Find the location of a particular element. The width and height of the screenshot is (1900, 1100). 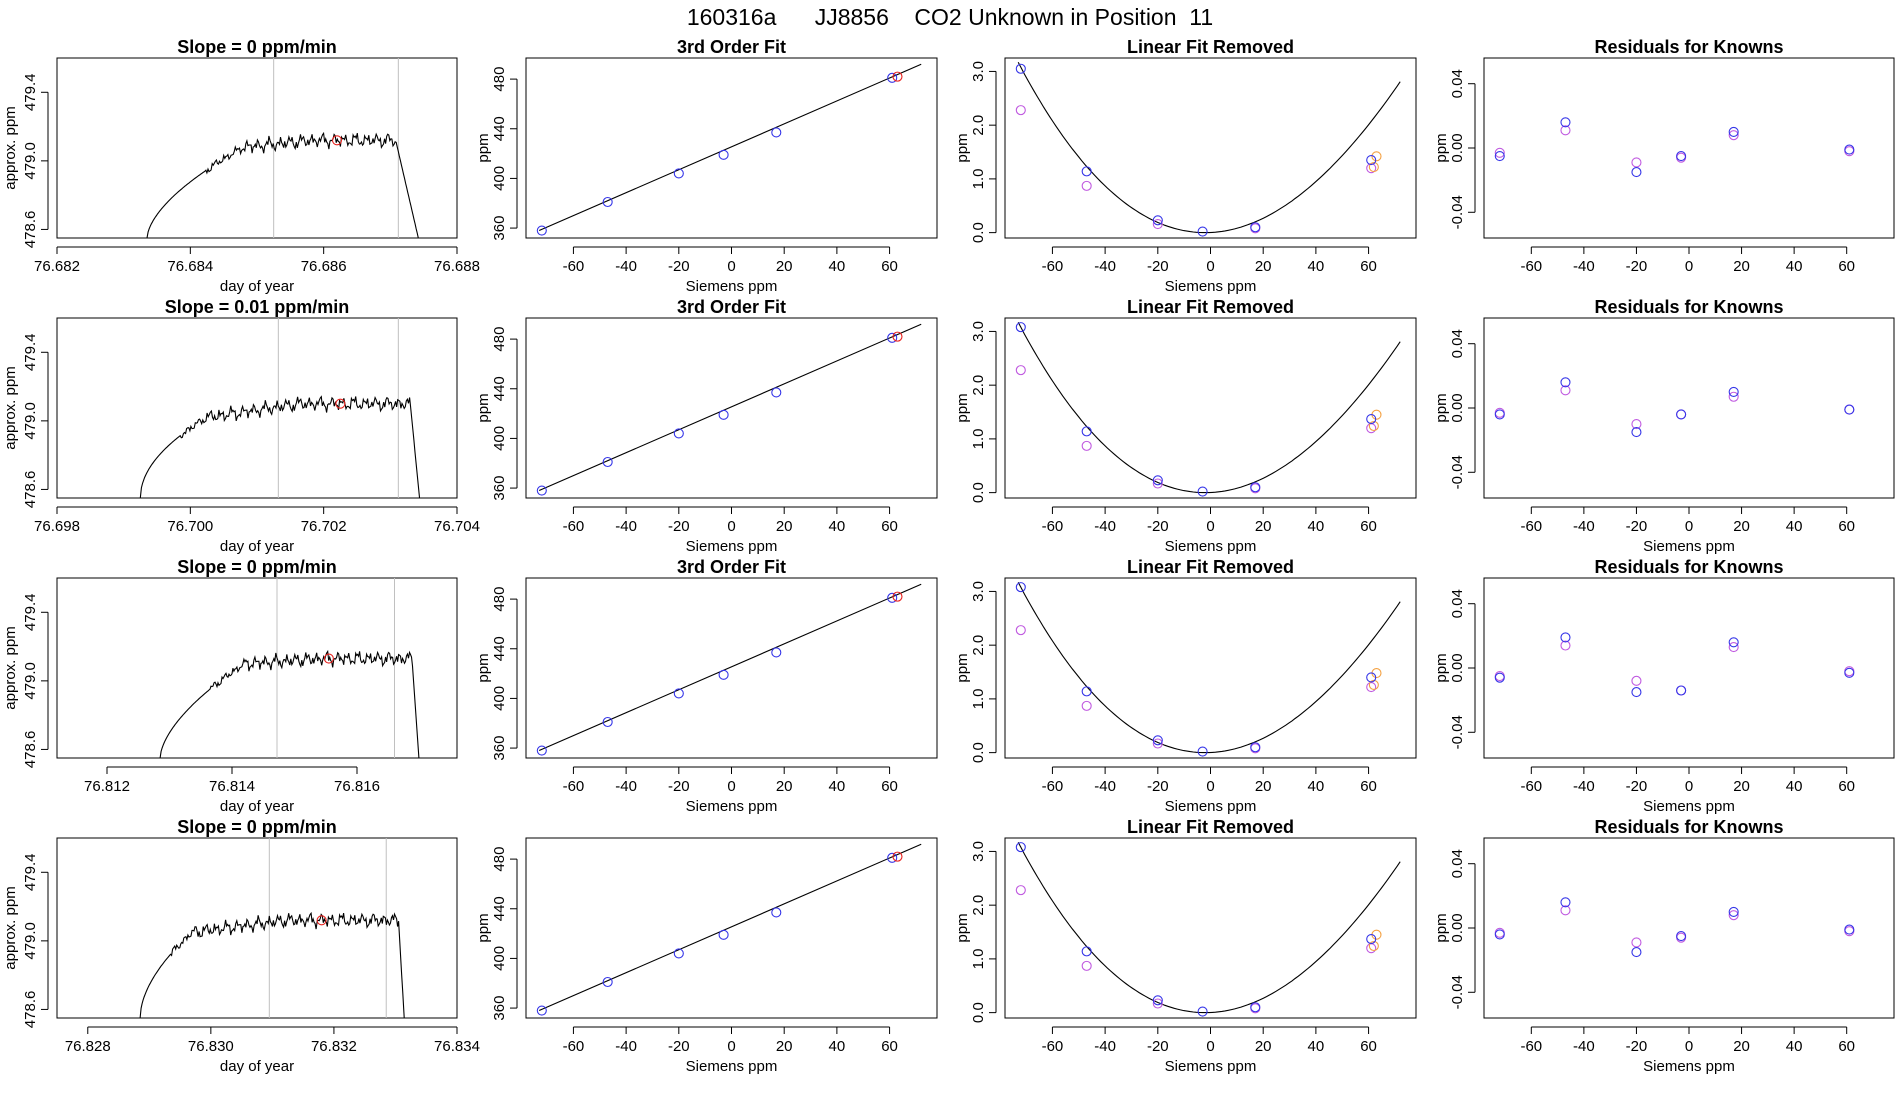

x-tick-label: 76.700 is located at coordinates (190, 526).